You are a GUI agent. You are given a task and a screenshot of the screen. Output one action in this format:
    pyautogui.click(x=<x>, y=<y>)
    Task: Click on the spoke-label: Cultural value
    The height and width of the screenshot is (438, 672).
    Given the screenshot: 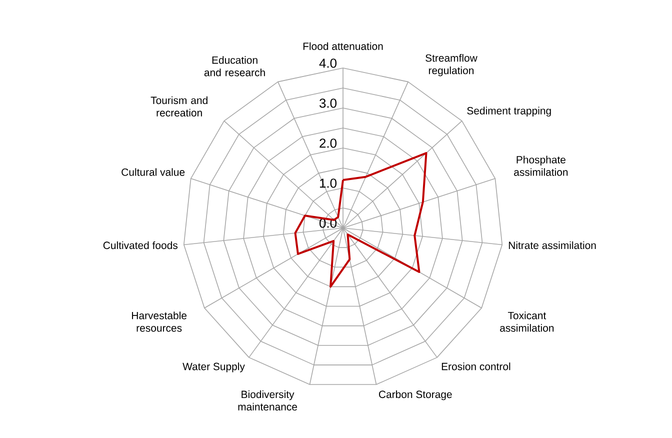 What is the action you would take?
    pyautogui.click(x=153, y=172)
    